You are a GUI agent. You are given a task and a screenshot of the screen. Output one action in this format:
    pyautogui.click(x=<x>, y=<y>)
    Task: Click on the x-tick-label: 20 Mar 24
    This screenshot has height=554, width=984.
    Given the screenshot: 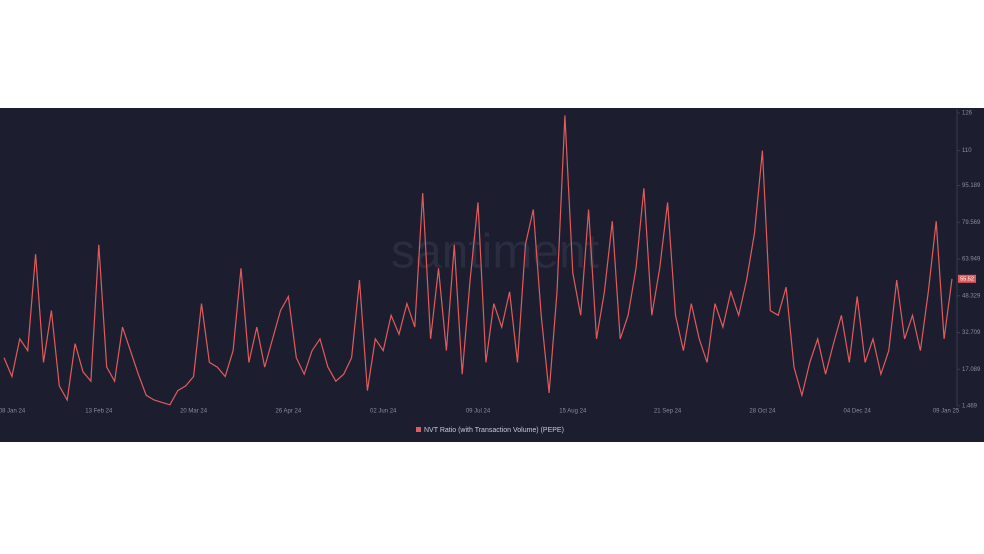 What is the action you would take?
    pyautogui.click(x=194, y=412)
    